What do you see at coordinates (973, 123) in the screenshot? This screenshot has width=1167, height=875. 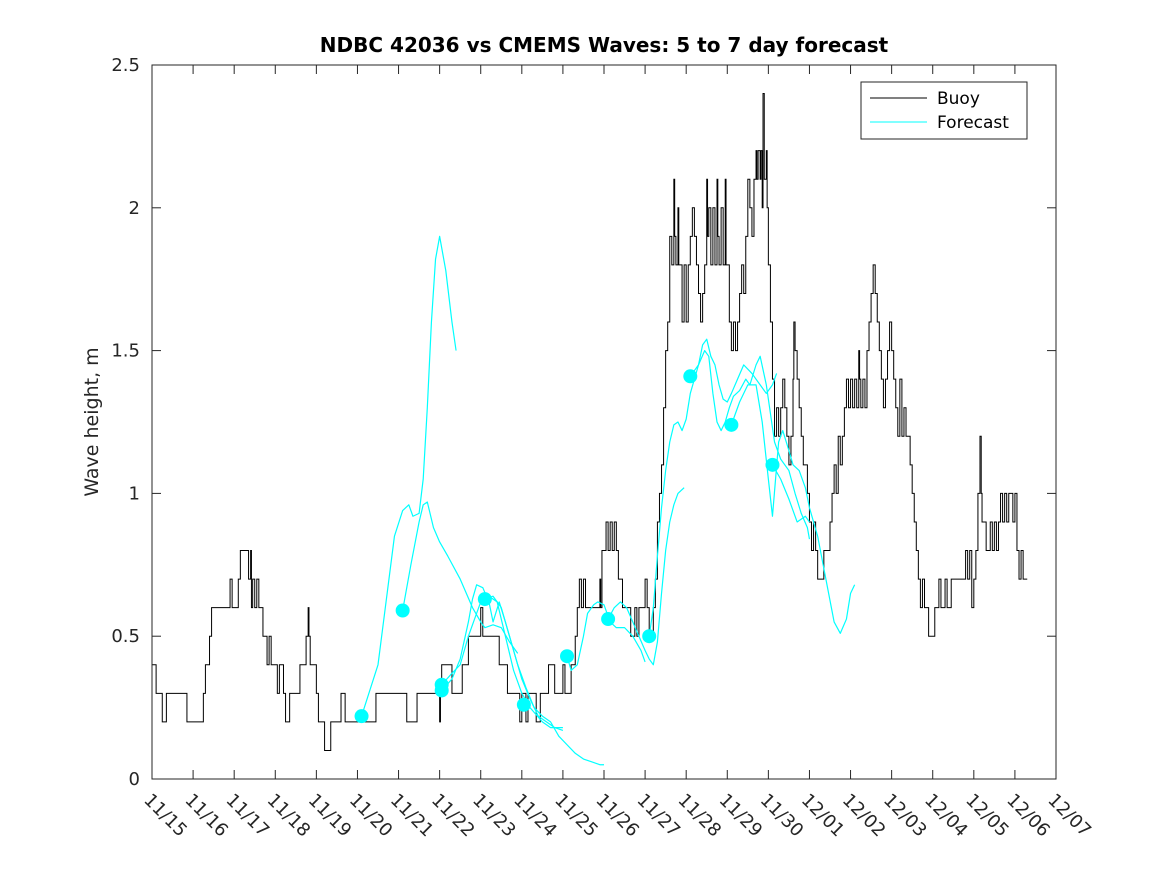 I see `legend-forecast-label: Forecast` at bounding box center [973, 123].